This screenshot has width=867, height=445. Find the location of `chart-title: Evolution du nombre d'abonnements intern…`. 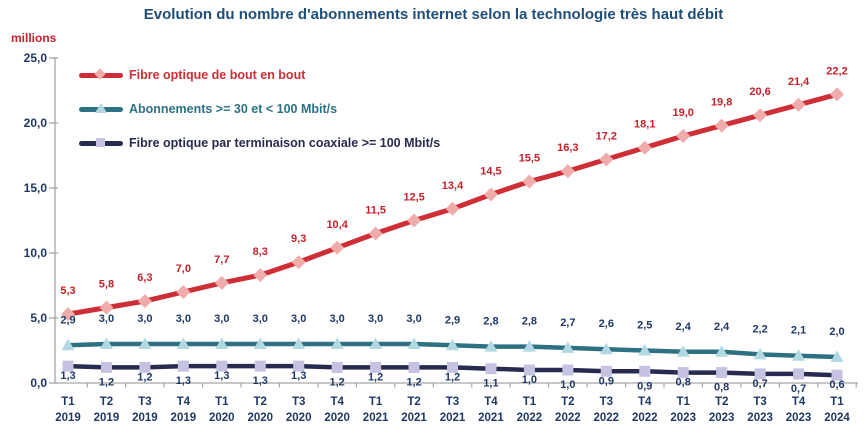

chart-title: Evolution du nombre d'abonnements intern… is located at coordinates (433, 14).